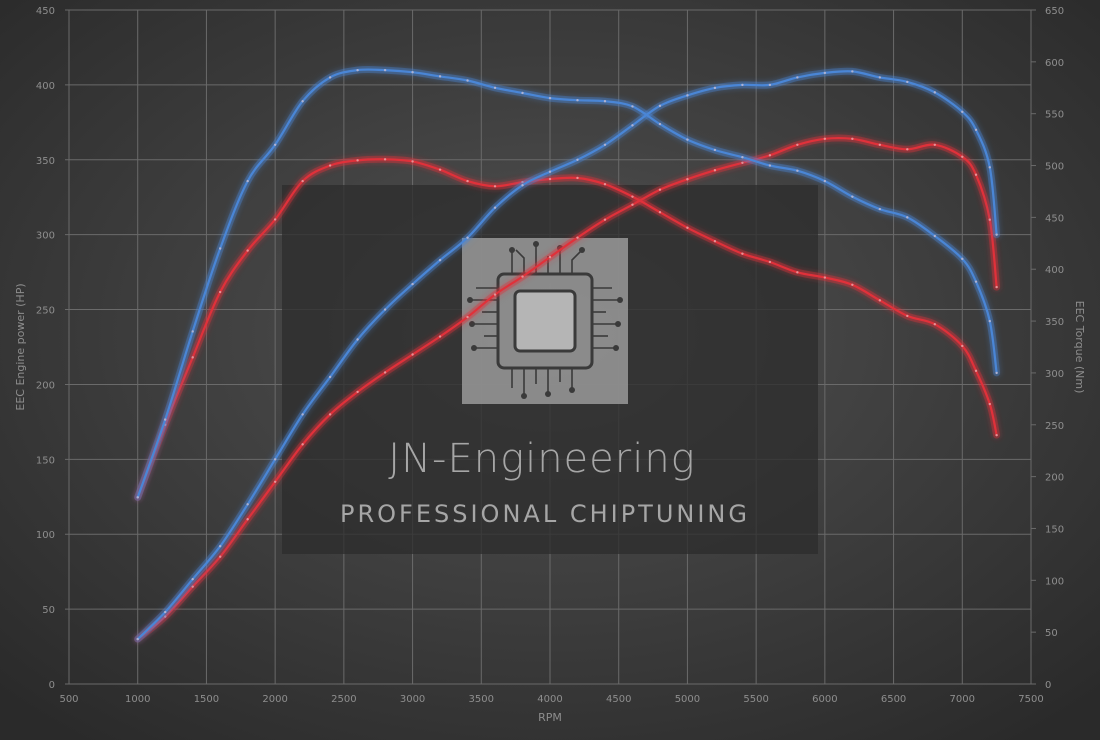 This screenshot has width=1100, height=740. What do you see at coordinates (45, 236) in the screenshot?
I see `y-left-tick-label: 300` at bounding box center [45, 236].